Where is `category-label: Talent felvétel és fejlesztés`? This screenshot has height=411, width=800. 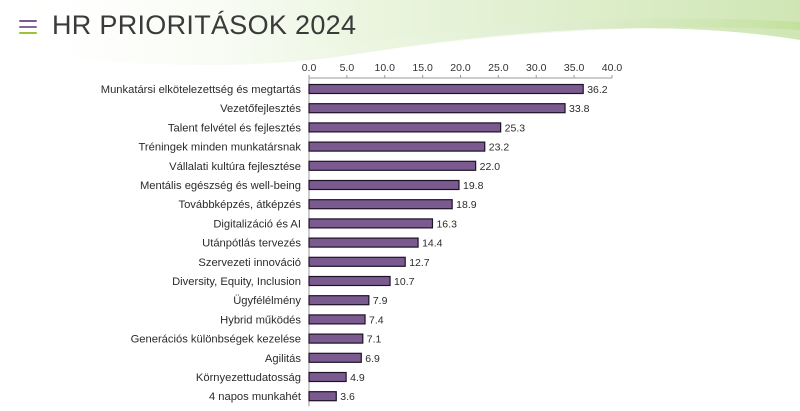
category-label: Talent felvétel és fejlesztés is located at coordinates (234, 128).